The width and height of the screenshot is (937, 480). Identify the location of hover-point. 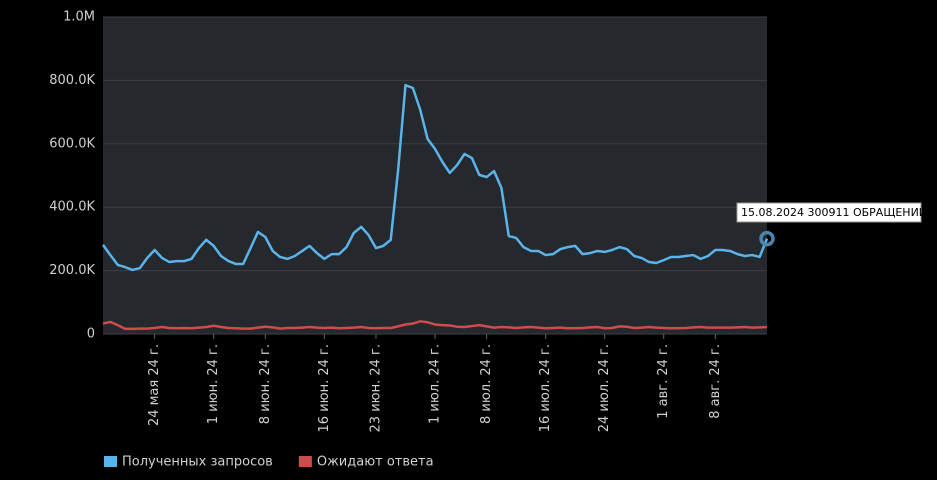
(767, 238).